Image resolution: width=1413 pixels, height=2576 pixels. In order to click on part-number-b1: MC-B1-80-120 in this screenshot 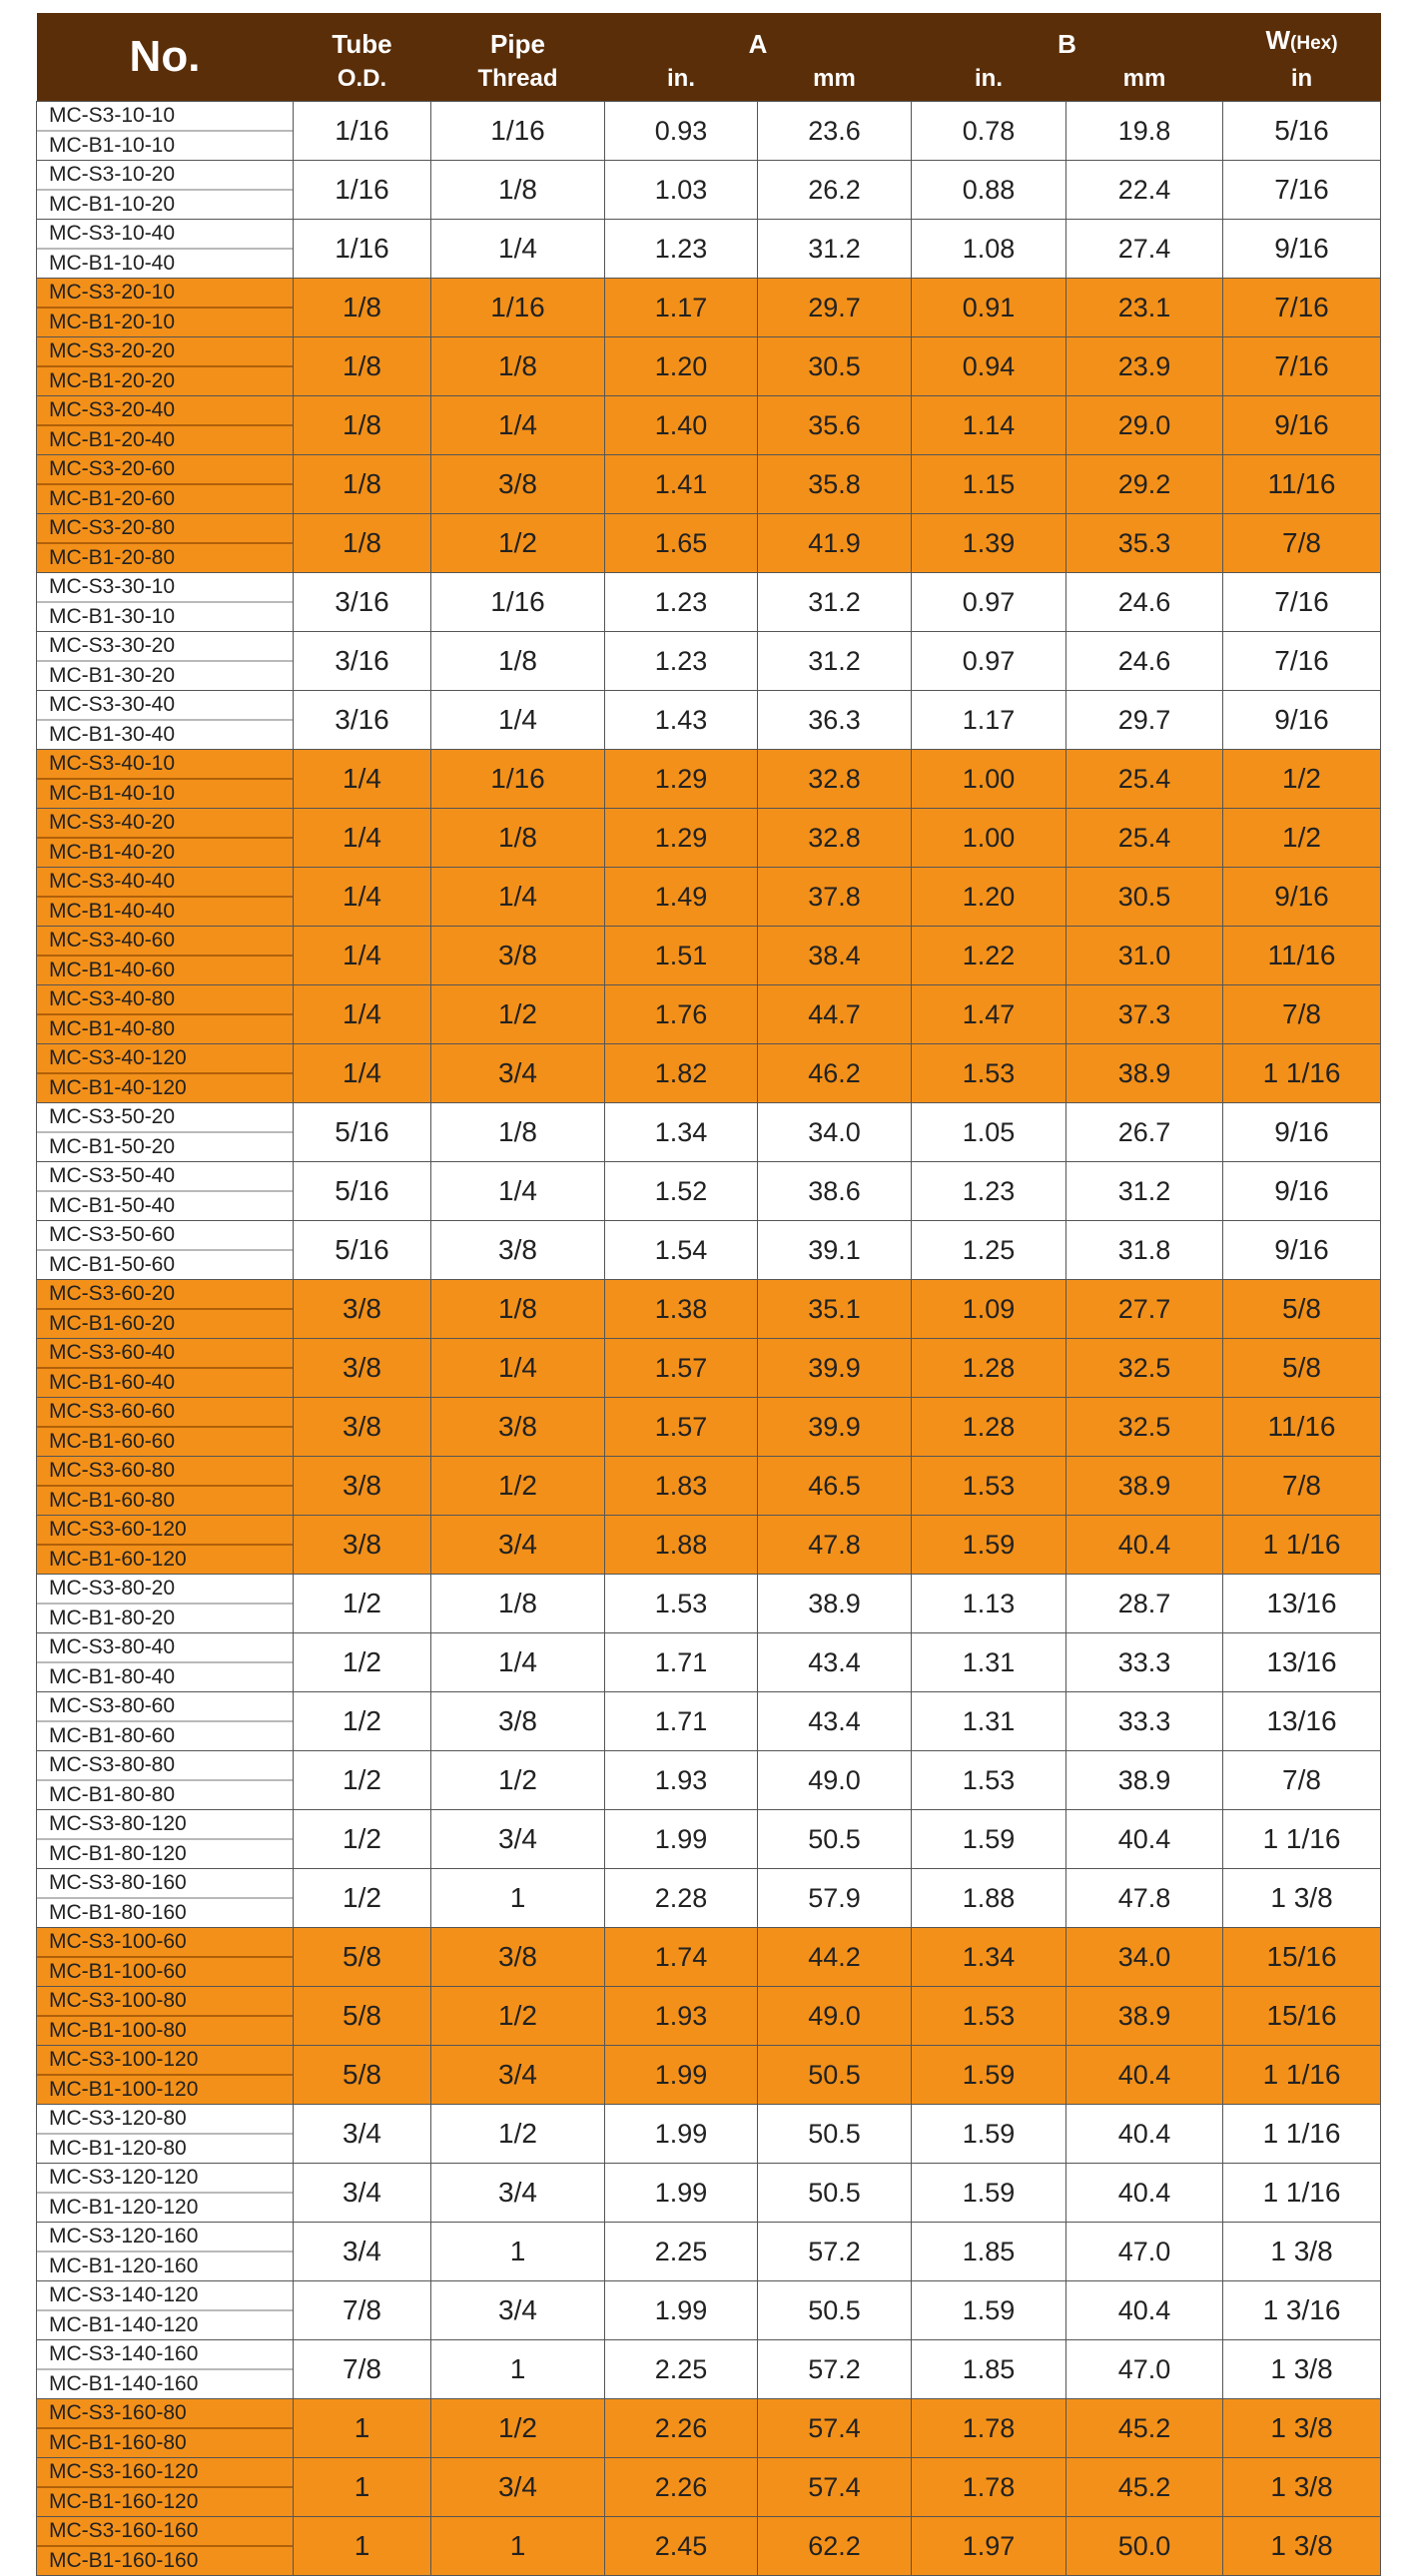, I will do `click(118, 1853)`.